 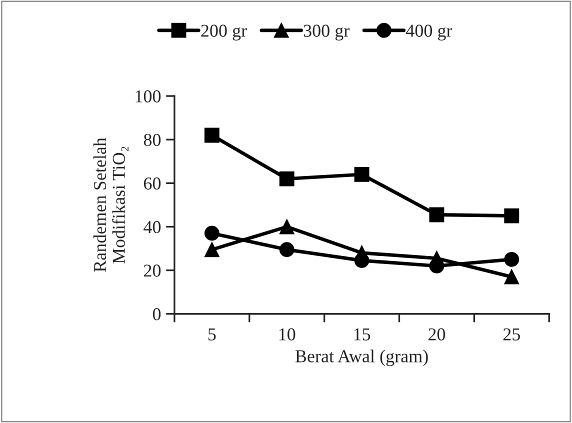 What do you see at coordinates (152, 227) in the screenshot?
I see `y-tick-label: 40` at bounding box center [152, 227].